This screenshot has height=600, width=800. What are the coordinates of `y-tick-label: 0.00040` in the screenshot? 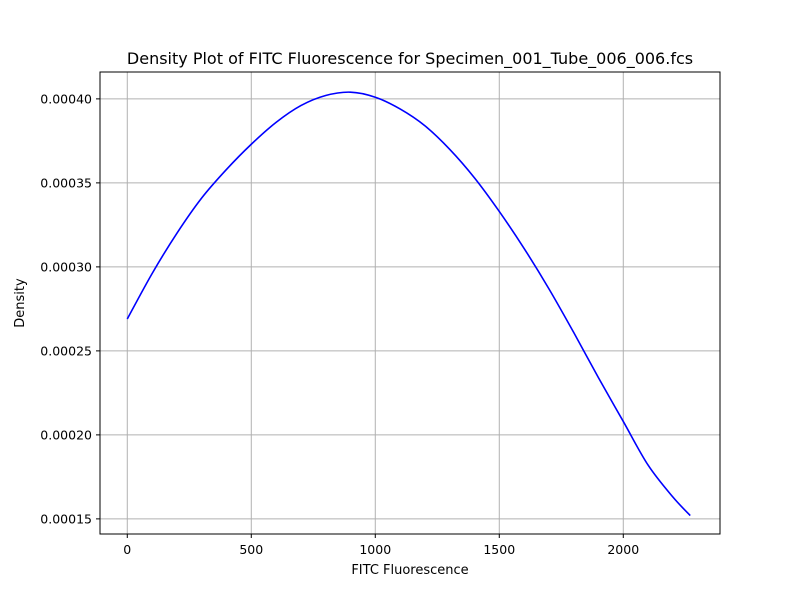 It's located at (66, 98).